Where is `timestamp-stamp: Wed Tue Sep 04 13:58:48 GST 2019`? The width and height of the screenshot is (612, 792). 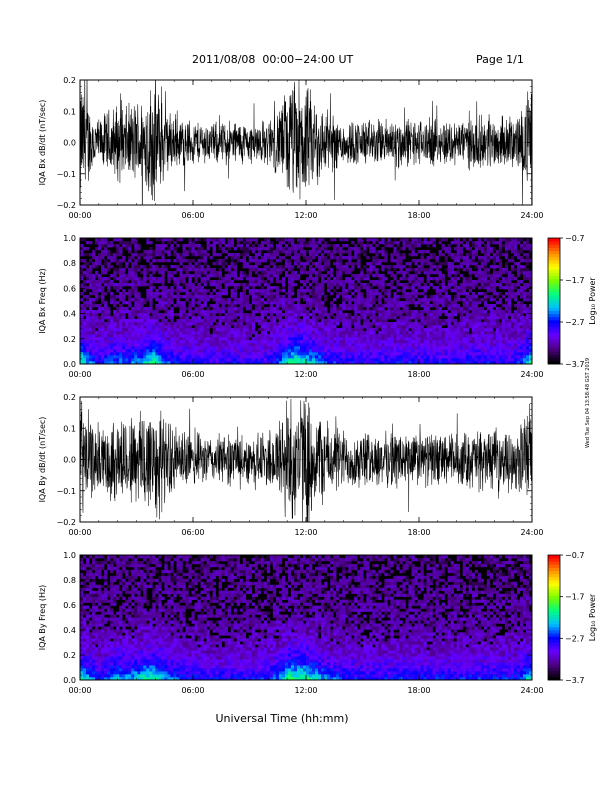 timestamp-stamp: Wed Tue Sep 04 13:58:48 GST 2019 is located at coordinates (592, 398).